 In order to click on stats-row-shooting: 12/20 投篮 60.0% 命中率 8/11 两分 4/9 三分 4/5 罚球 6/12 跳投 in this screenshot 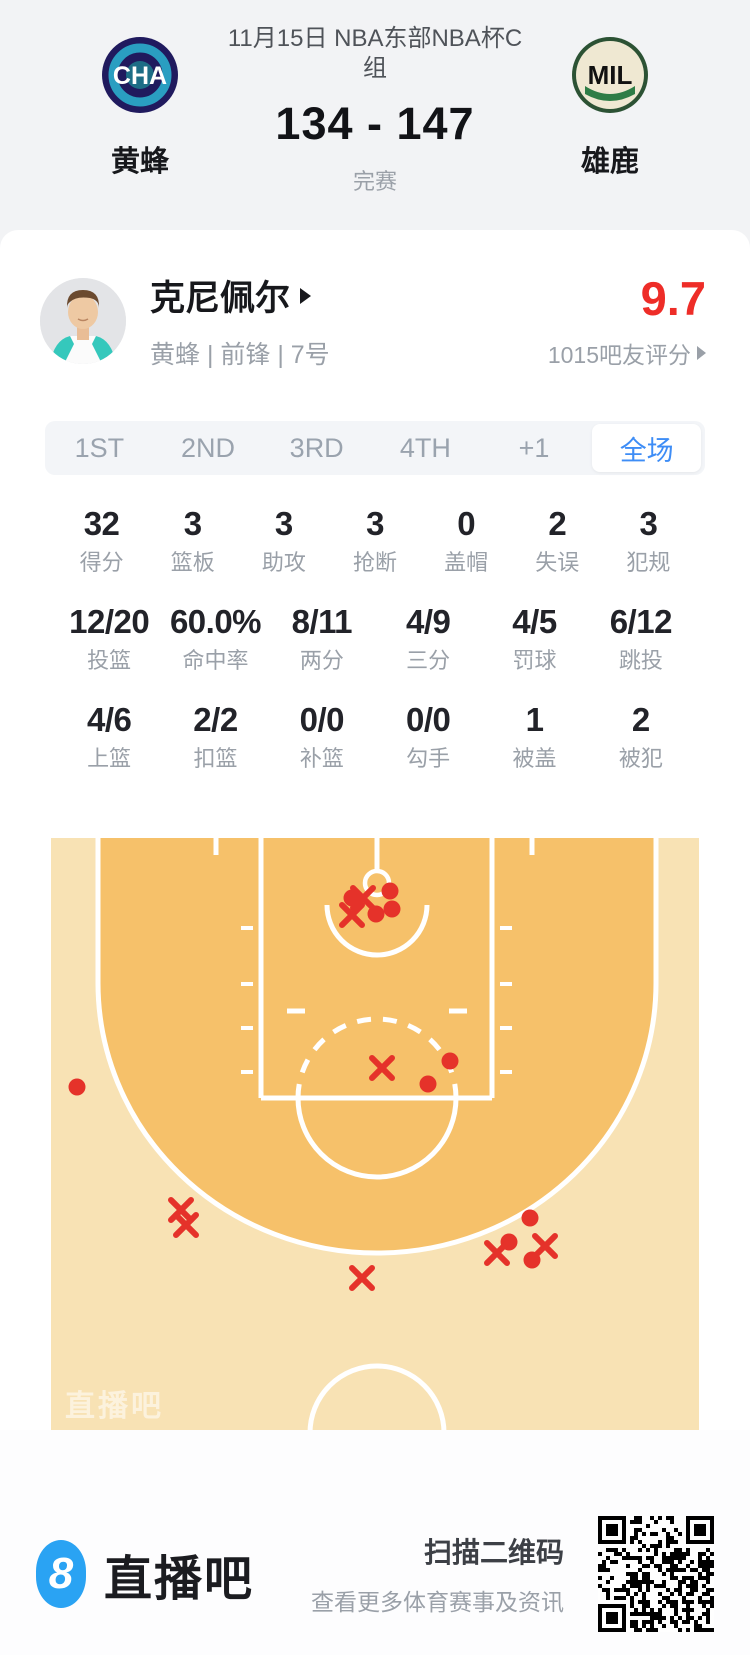, I will do `click(375, 639)`.